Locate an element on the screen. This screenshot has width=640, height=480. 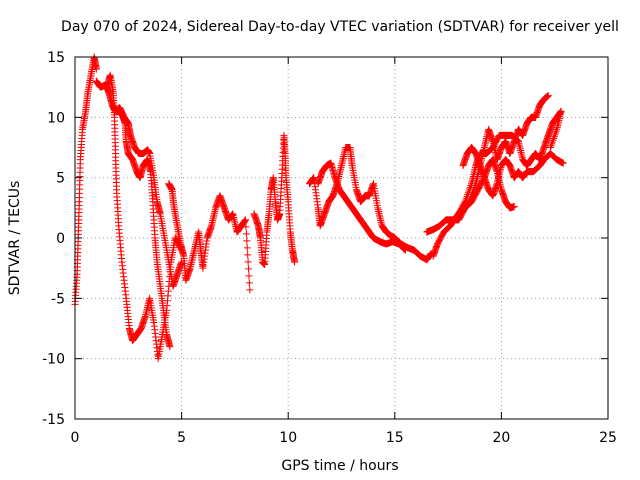
x-tick-label: 10 is located at coordinates (288, 438).